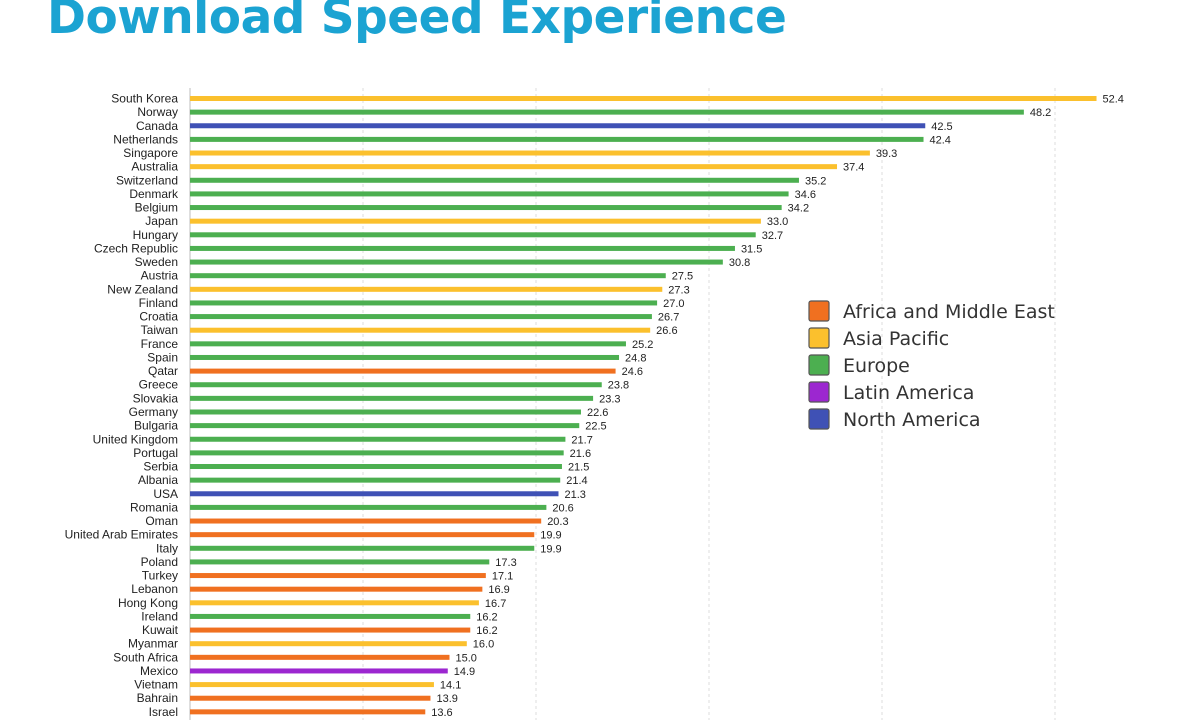 The height and width of the screenshot is (720, 1200). What do you see at coordinates (160, 276) in the screenshot?
I see `category-label: Austria` at bounding box center [160, 276].